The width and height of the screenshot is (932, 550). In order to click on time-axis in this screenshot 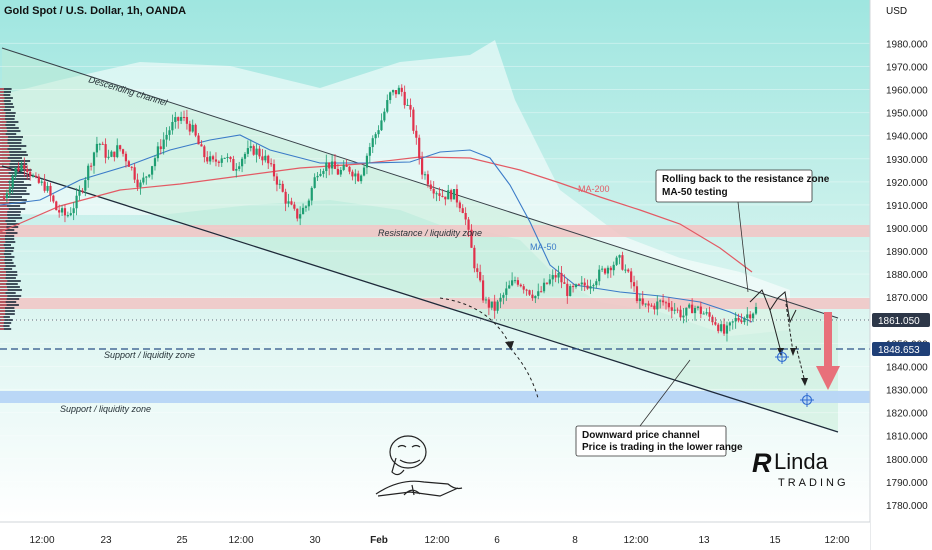, I will do `click(435, 536)`.